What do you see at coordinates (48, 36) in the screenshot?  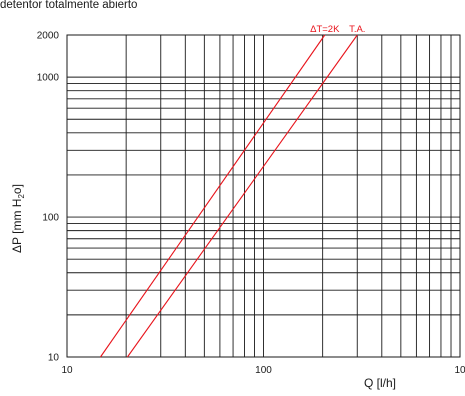 I see `y-tick-label: 2000` at bounding box center [48, 36].